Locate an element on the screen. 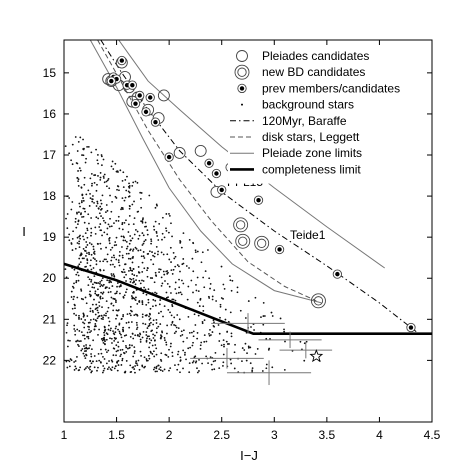 This screenshot has width=474, height=474. legend-item: 120Myr, Baraffe is located at coordinates (288, 121).